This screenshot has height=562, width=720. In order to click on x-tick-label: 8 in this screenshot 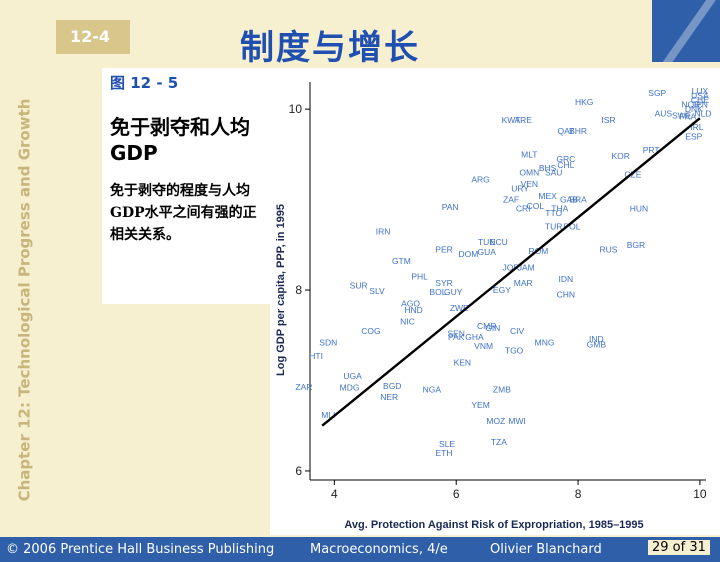, I will do `click(578, 494)`.